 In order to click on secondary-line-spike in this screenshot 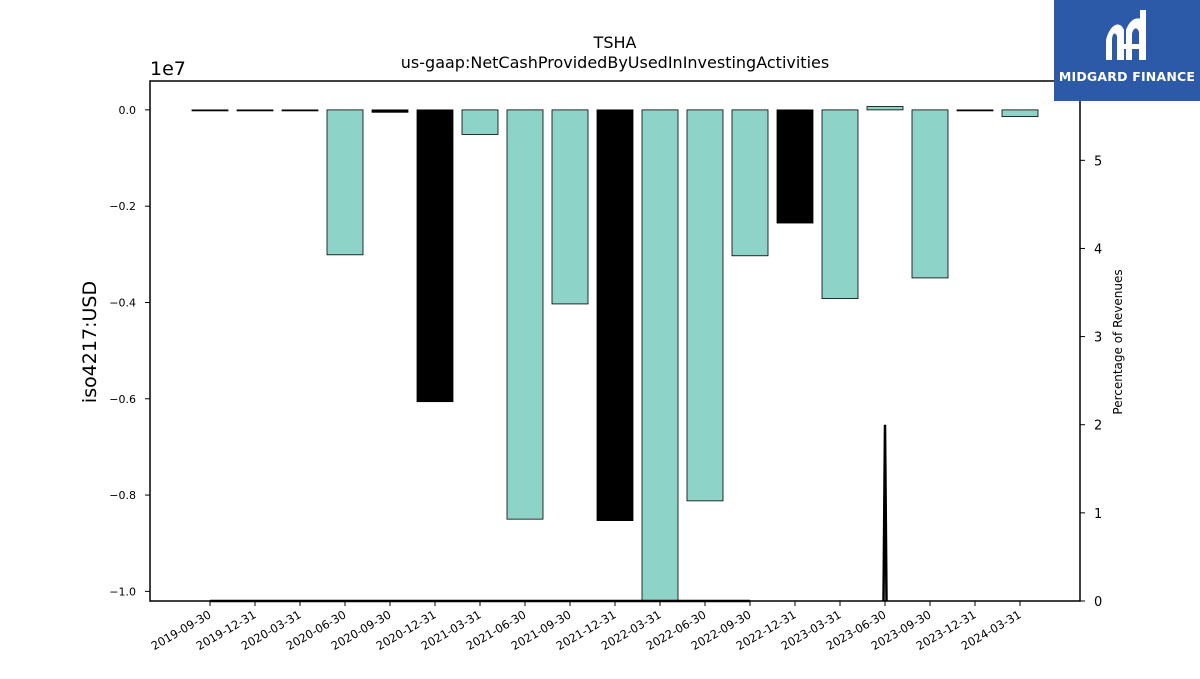, I will do `click(885, 513)`.